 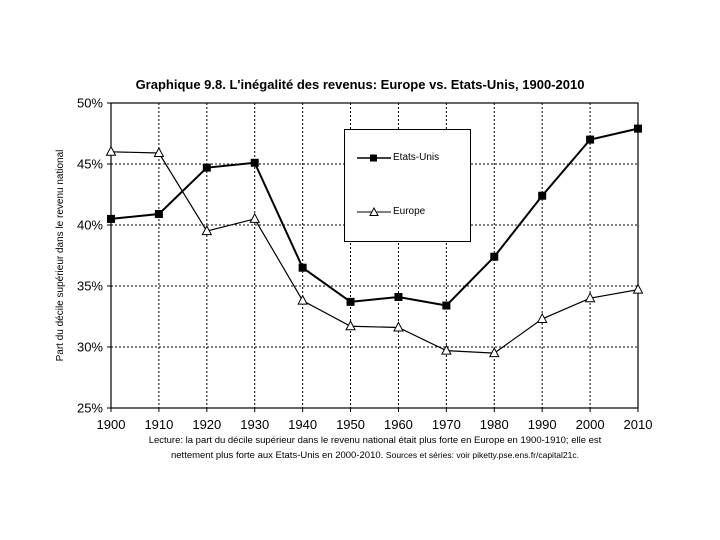 What do you see at coordinates (374, 157) in the screenshot?
I see `filled-square-icon` at bounding box center [374, 157].